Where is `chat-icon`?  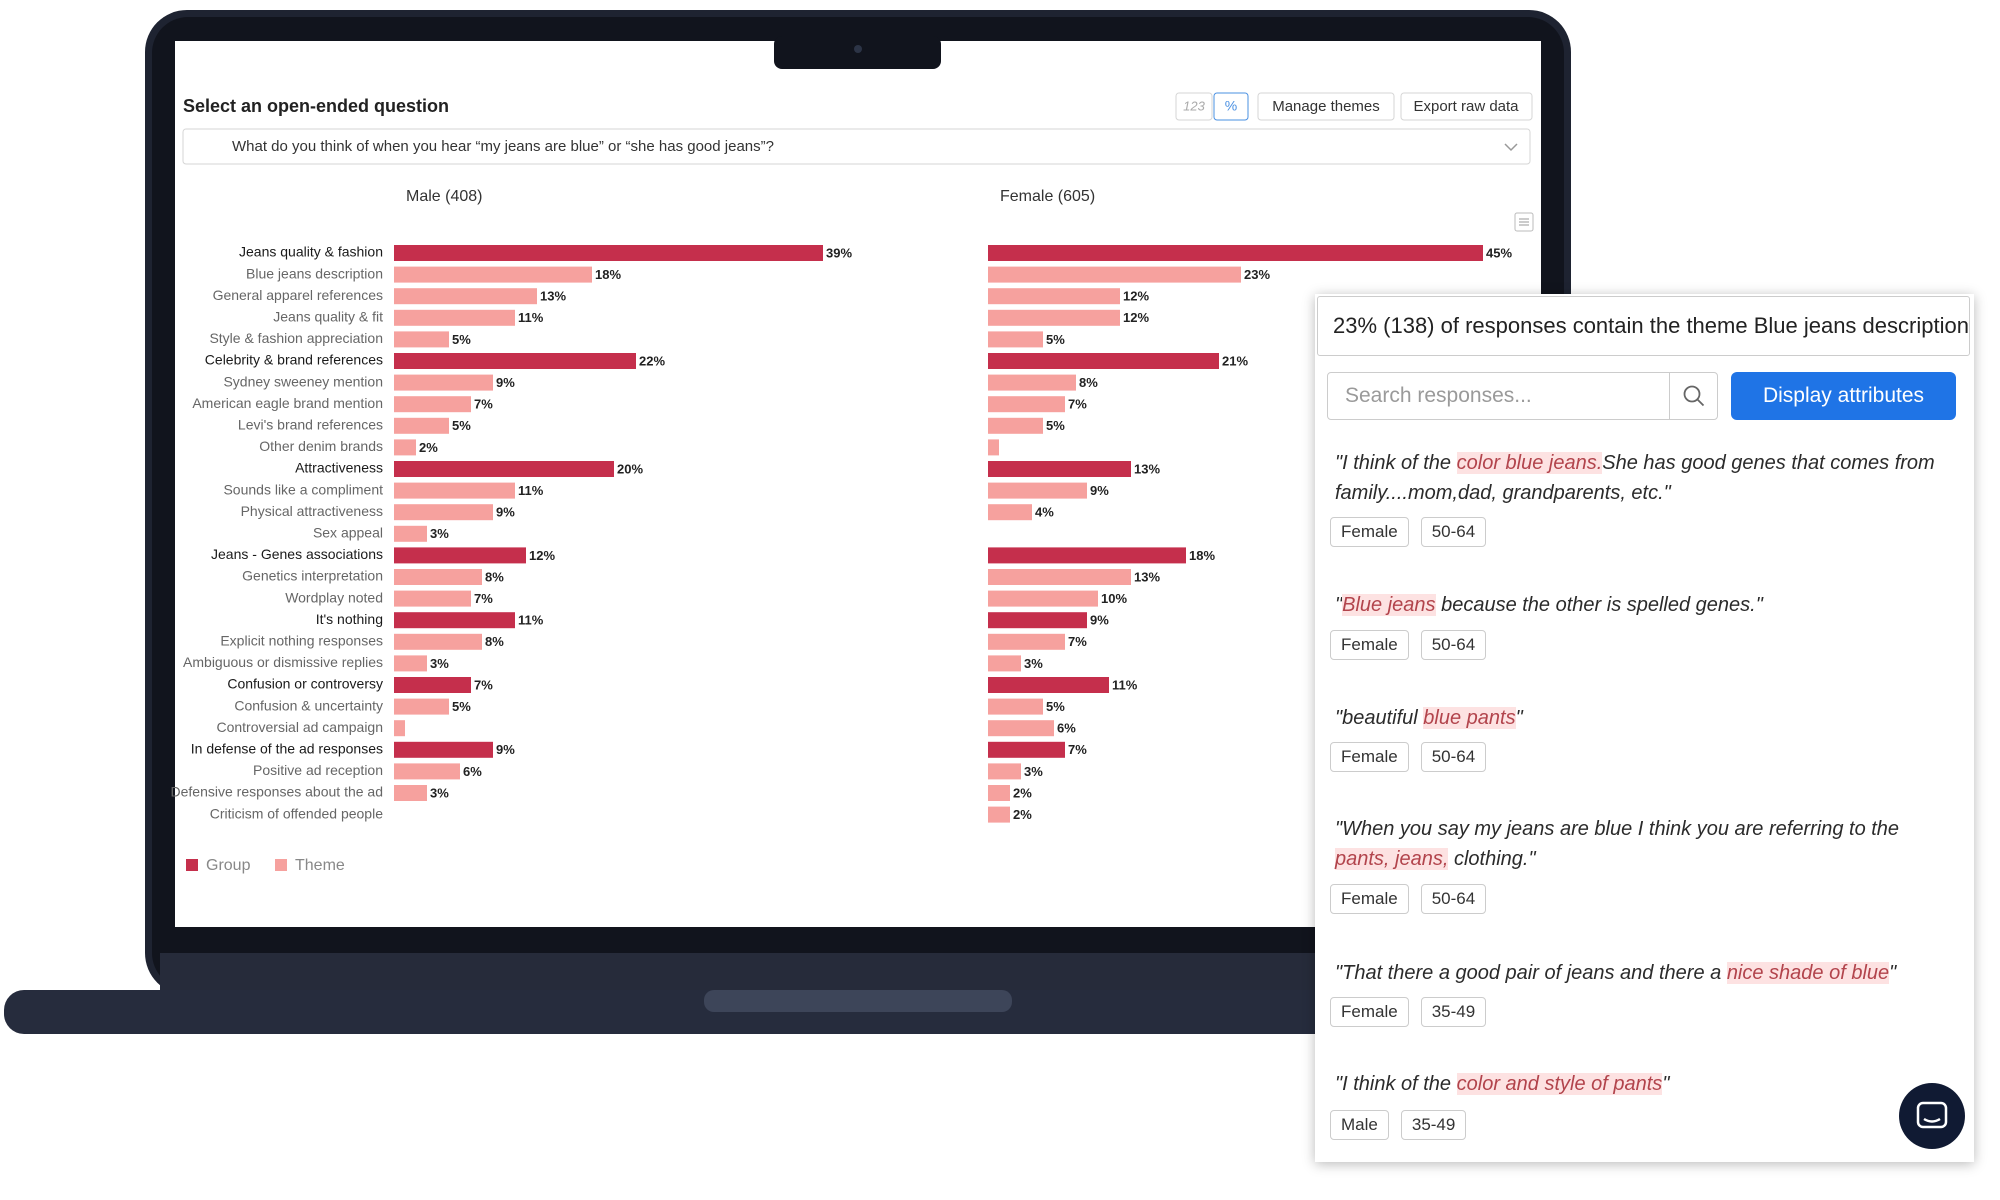
chat-icon is located at coordinates (1932, 1115).